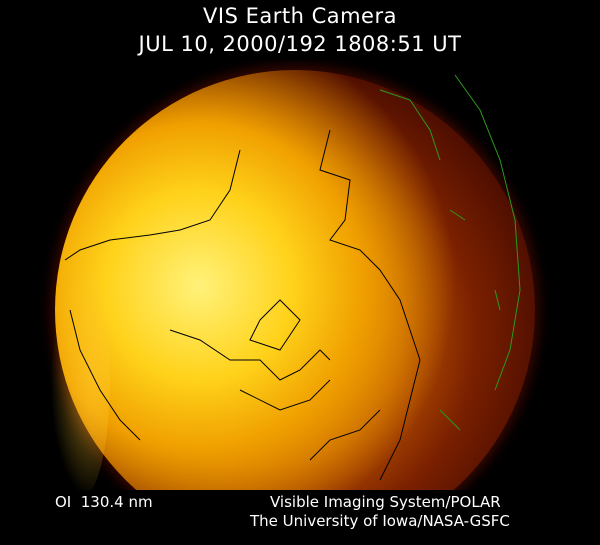 This screenshot has width=600, height=545. I want to click on limb-glow, so click(80, 375).